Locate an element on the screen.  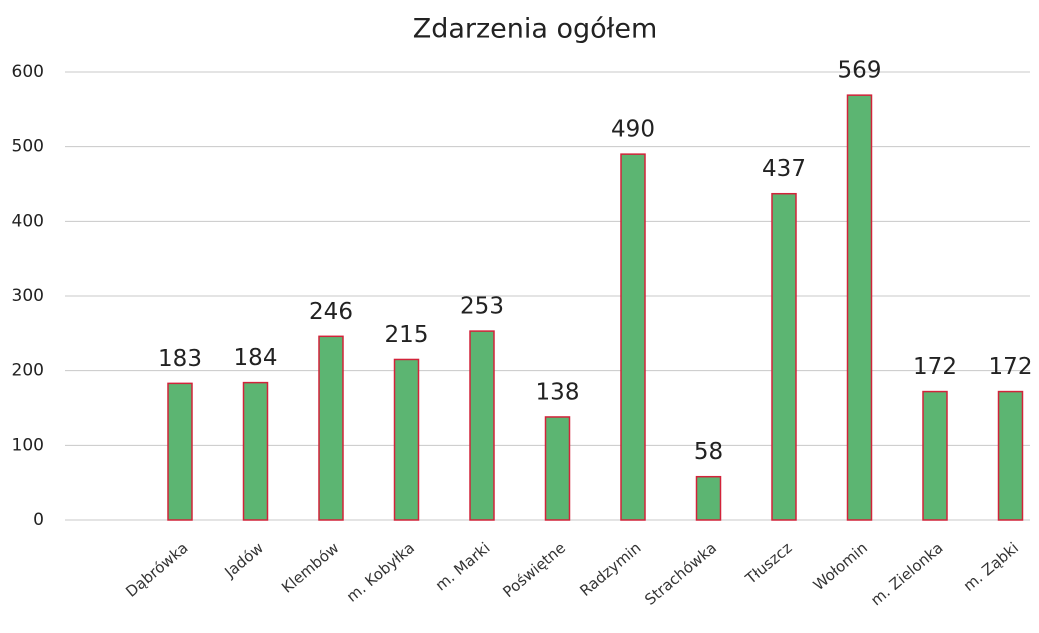
y-tick-label: 500 is located at coordinates (28, 147).